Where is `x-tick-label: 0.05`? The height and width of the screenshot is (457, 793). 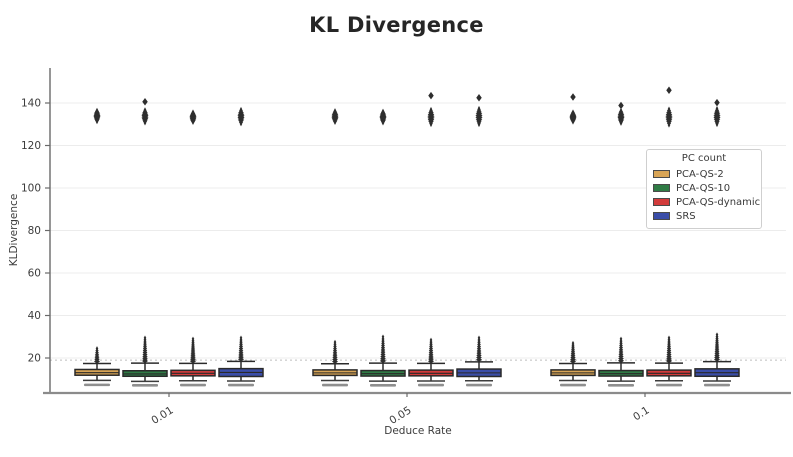
x-tick-label: 0.05 is located at coordinates (400, 415).